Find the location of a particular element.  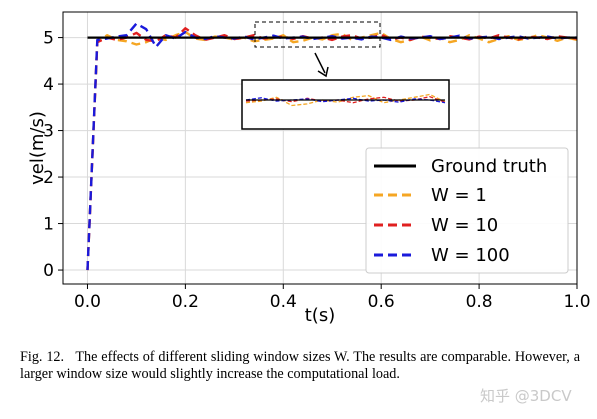

zoom-inset-series is located at coordinates (345, 100).